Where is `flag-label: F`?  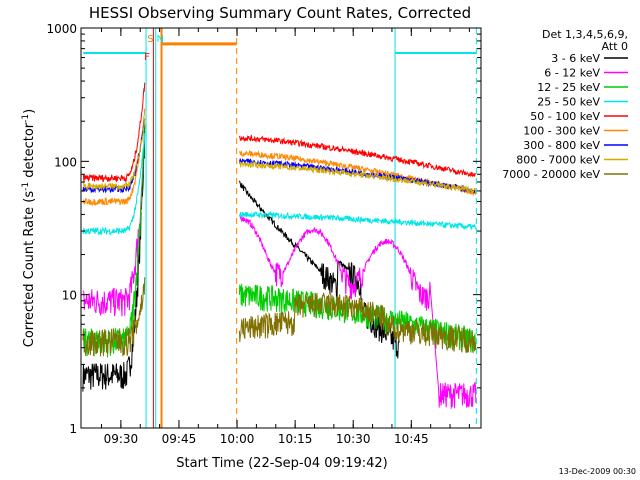 flag-label: F is located at coordinates (147, 57).